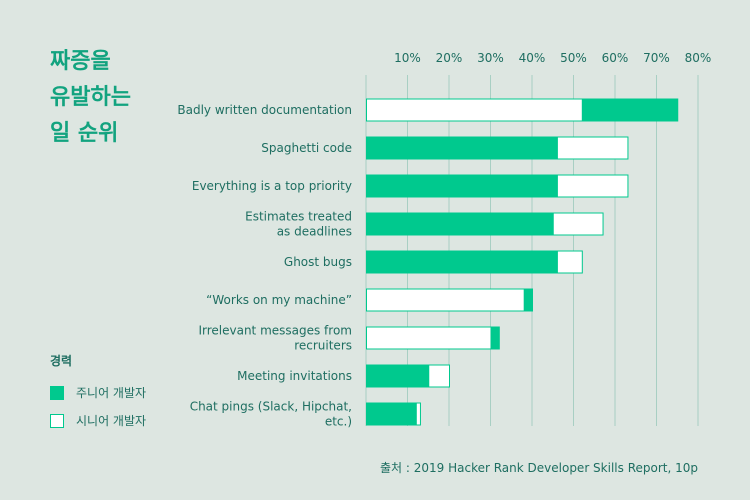 This screenshot has width=750, height=500. Describe the element at coordinates (449, 58) in the screenshot. I see `x-tick-label: 20%` at that location.